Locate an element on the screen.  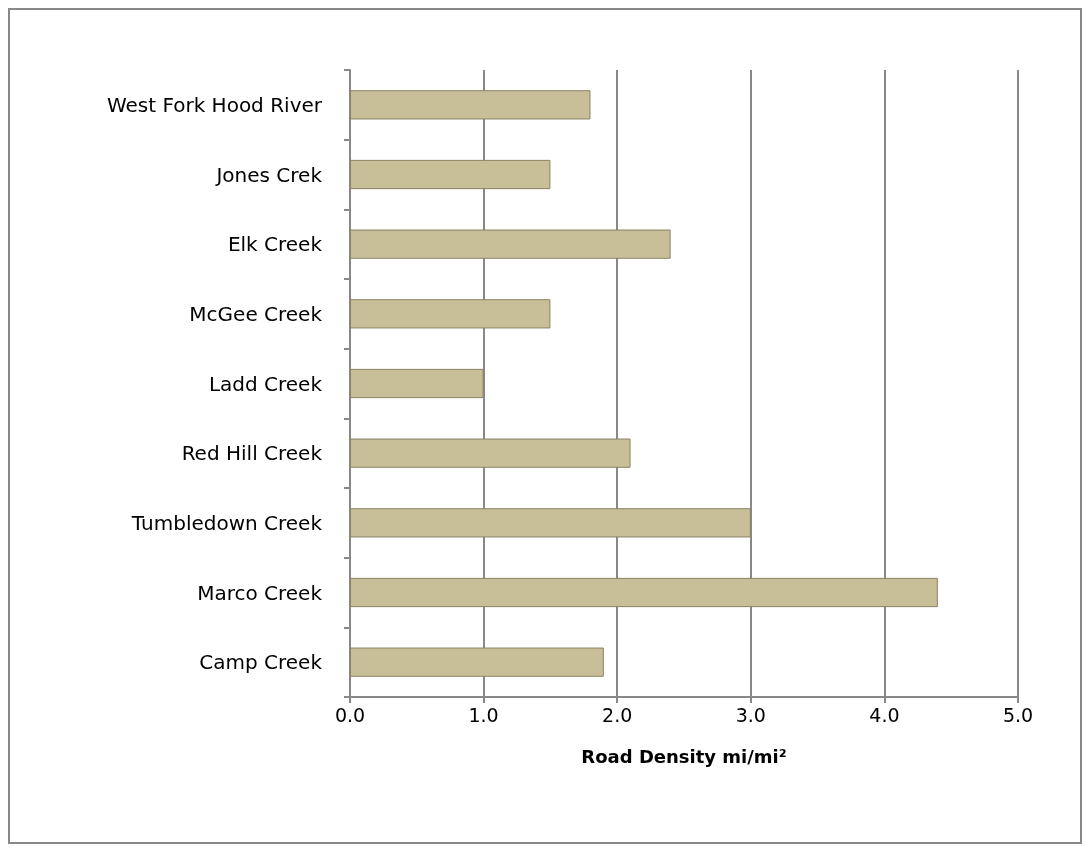
x-tick-label: 3.0 is located at coordinates (750, 714).